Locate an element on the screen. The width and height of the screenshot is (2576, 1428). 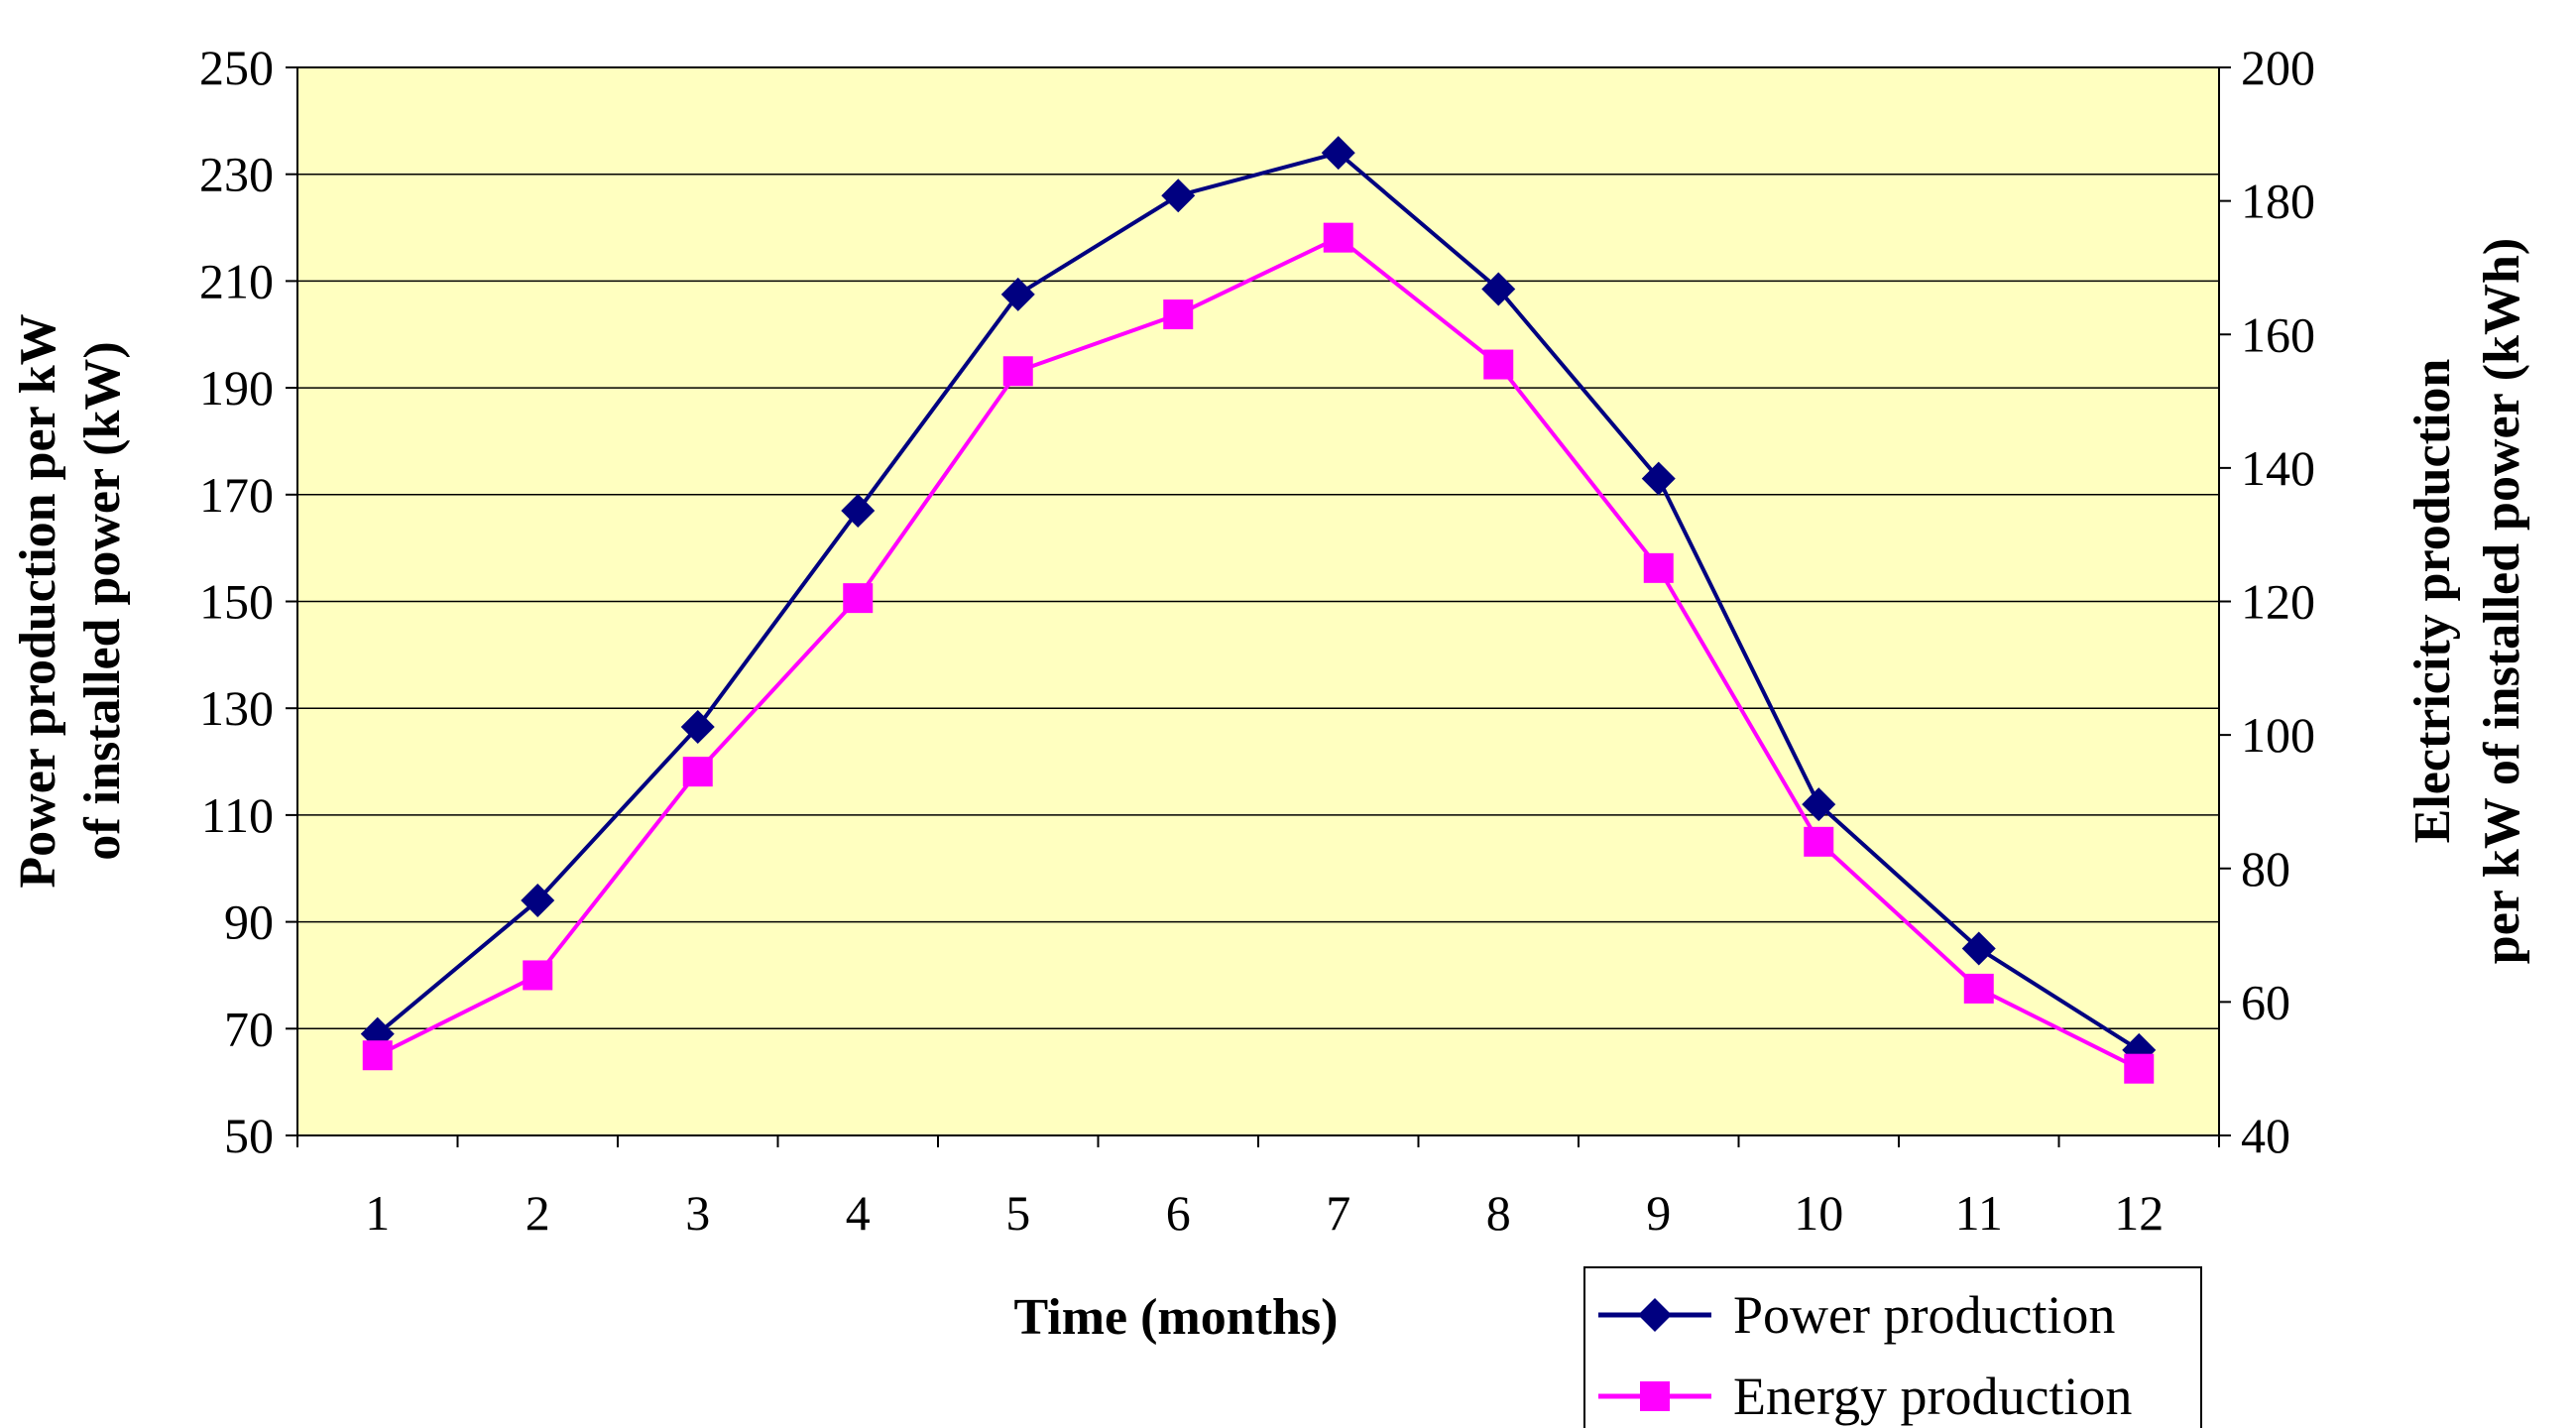
y-left-tick-label: 170 is located at coordinates (237, 495).